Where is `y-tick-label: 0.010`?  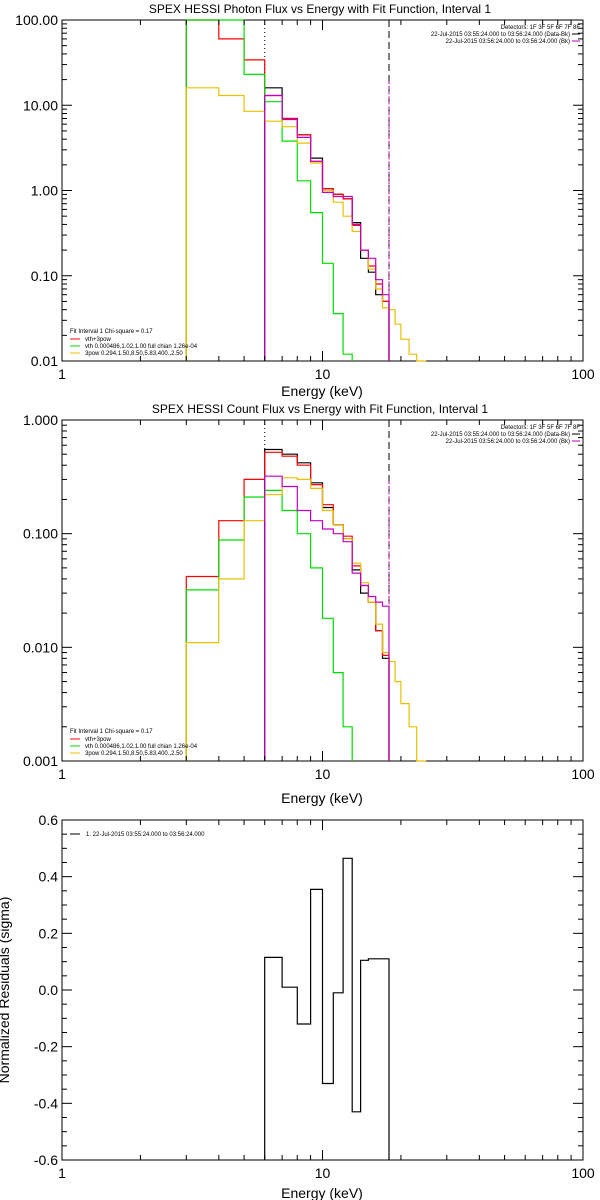 y-tick-label: 0.010 is located at coordinates (40, 647).